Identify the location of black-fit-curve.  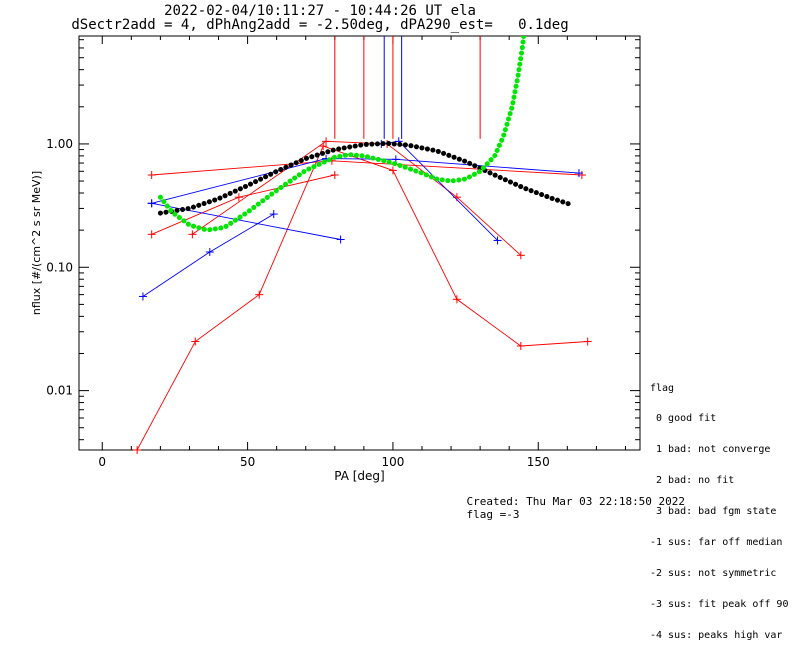
(366, 178).